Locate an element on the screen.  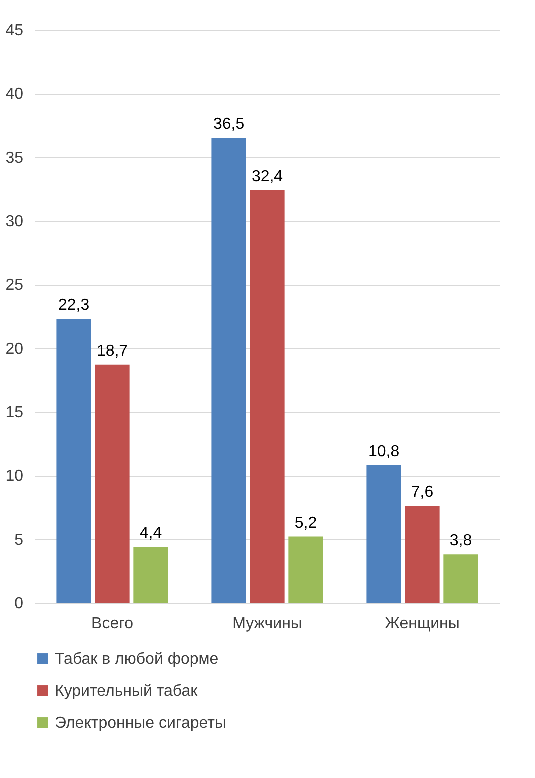
legend-label: Курительный табак is located at coordinates (127, 691).